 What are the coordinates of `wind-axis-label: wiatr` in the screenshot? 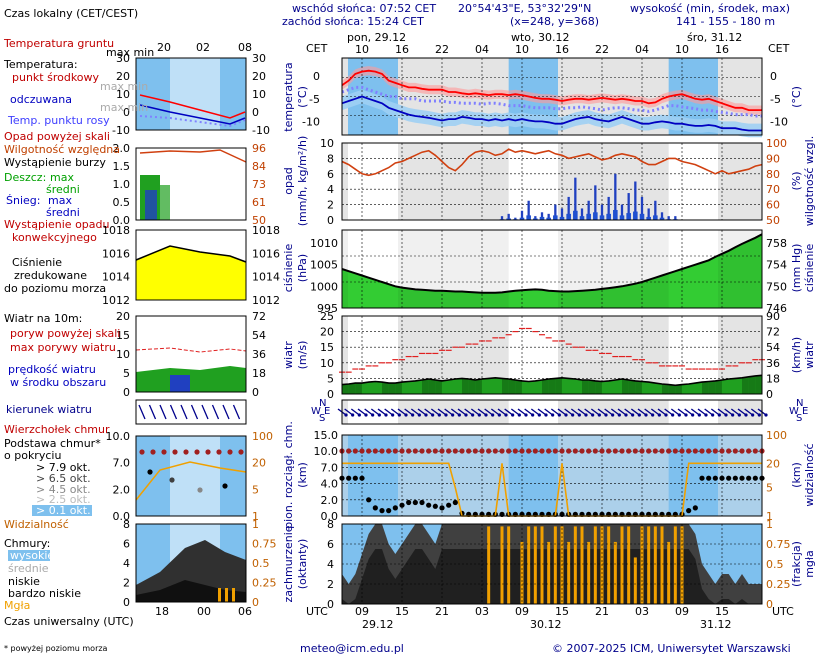 It's located at (288, 355).